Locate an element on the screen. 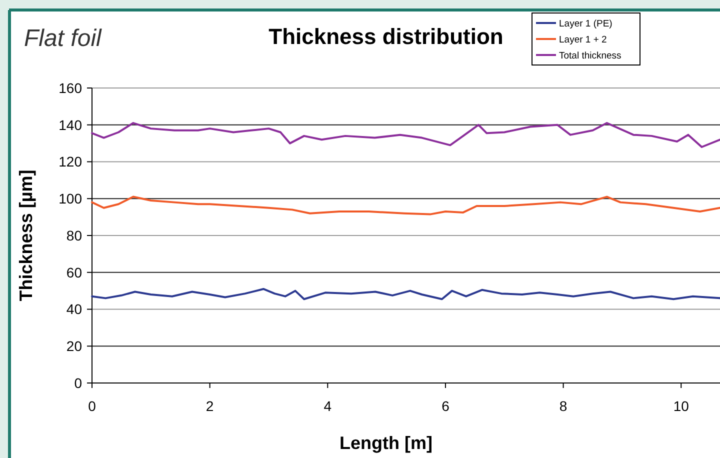 The height and width of the screenshot is (458, 720). legend-label: Total thickness is located at coordinates (590, 56).